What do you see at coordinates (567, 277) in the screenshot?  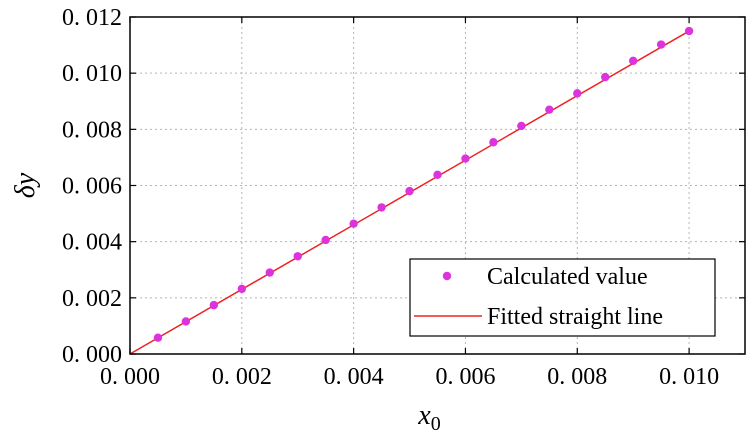 I see `legend-label-calculated-value: Calculated value` at bounding box center [567, 277].